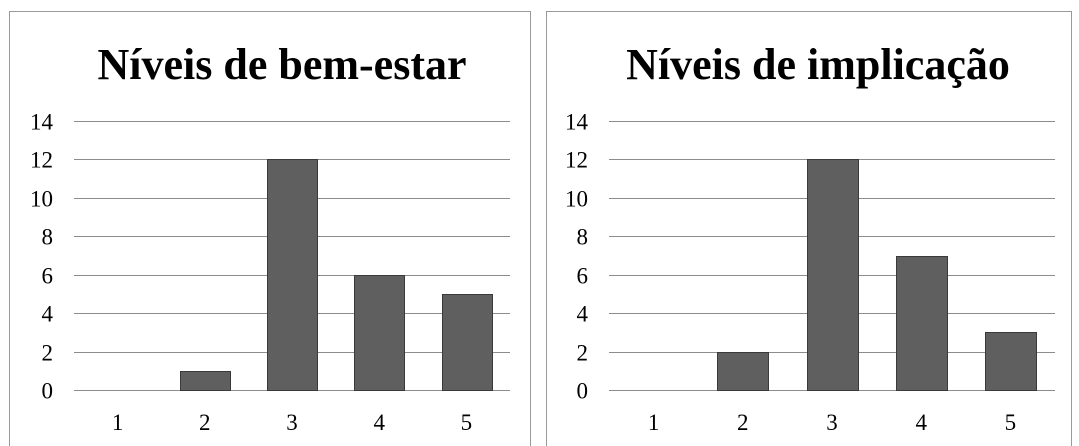  What do you see at coordinates (818, 64) in the screenshot?
I see `chart-title: Níveis de implicação` at bounding box center [818, 64].